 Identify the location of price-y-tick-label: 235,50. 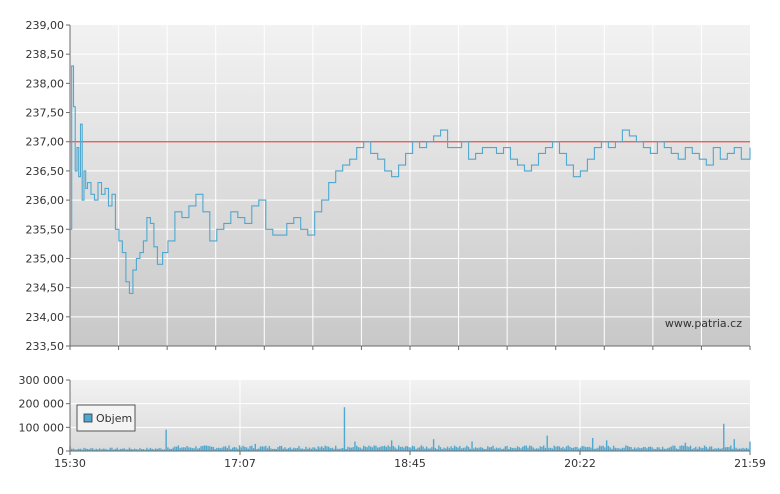
(45, 229).